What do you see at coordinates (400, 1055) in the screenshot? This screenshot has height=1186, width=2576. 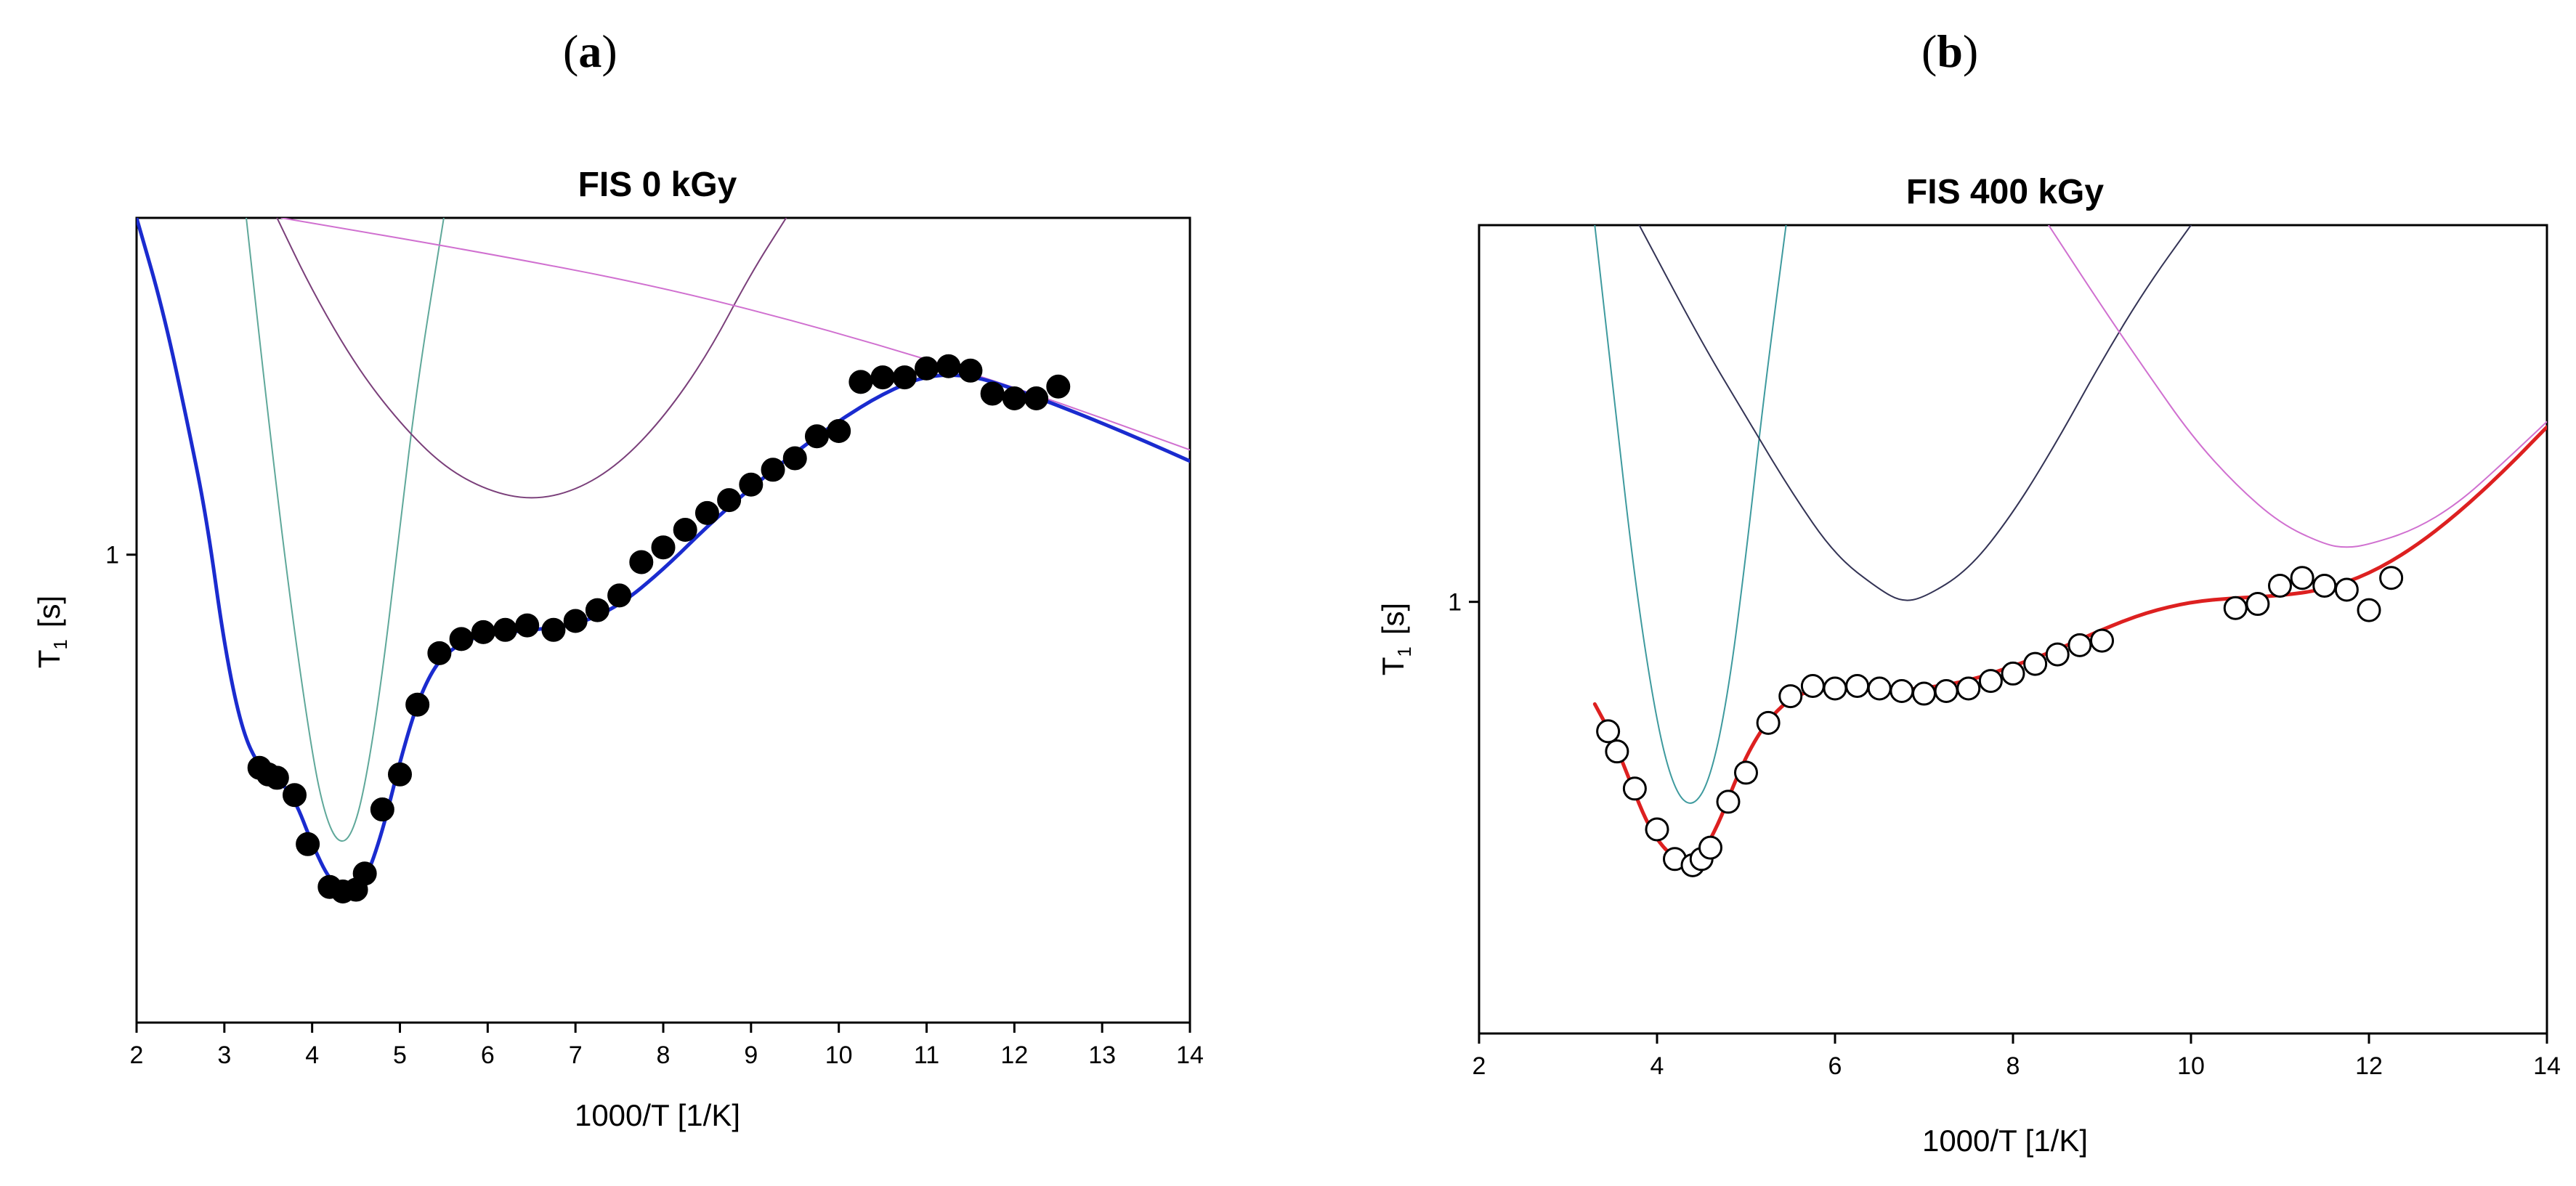 I see `x-tick-label-a-5: 5` at bounding box center [400, 1055].